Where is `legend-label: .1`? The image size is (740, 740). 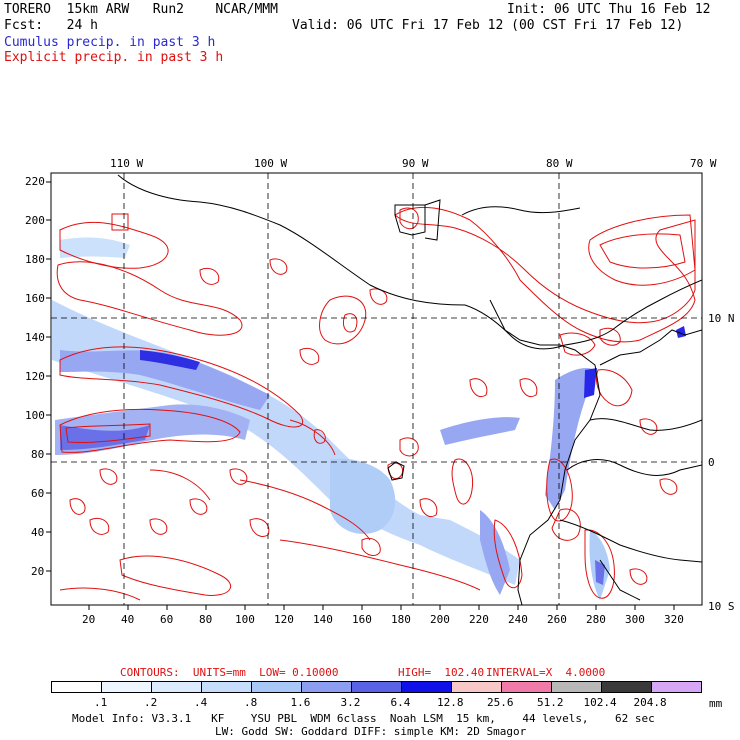 legend-label: .1 is located at coordinates (101, 702).